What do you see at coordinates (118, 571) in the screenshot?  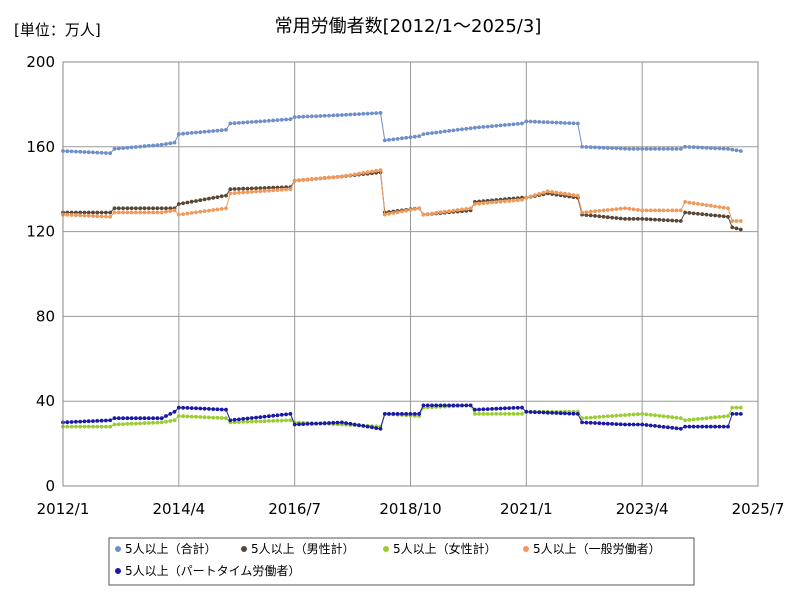 I see `legend-marker` at bounding box center [118, 571].